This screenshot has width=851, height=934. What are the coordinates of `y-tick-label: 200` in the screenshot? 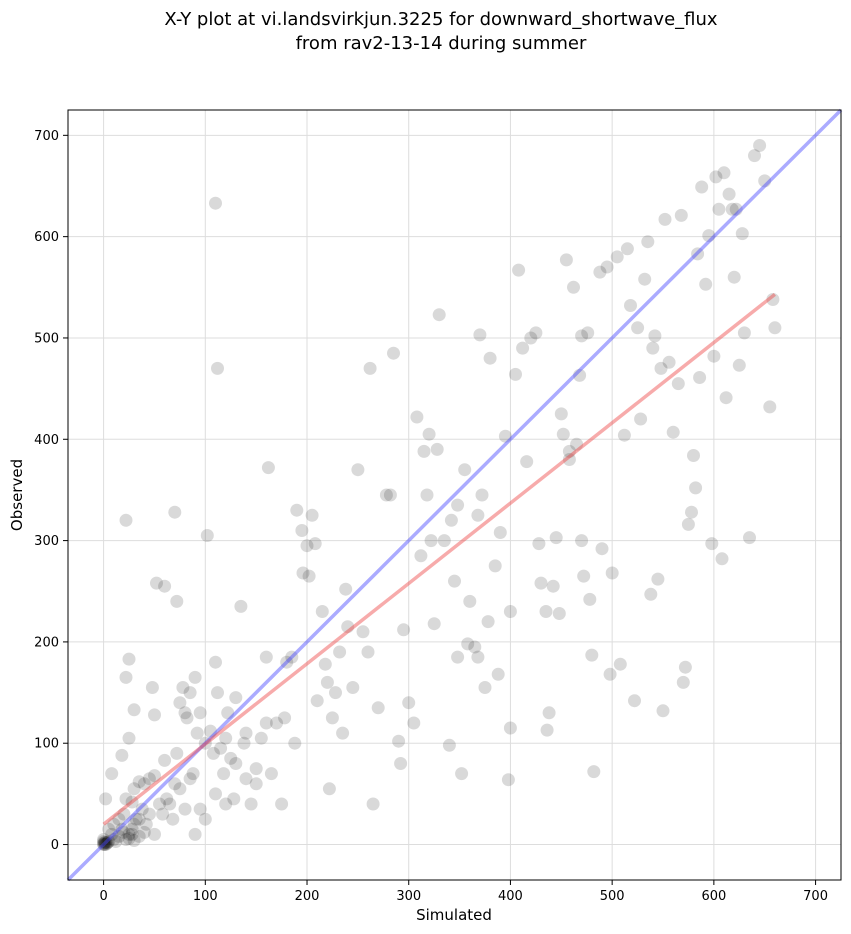 It's located at (46, 642).